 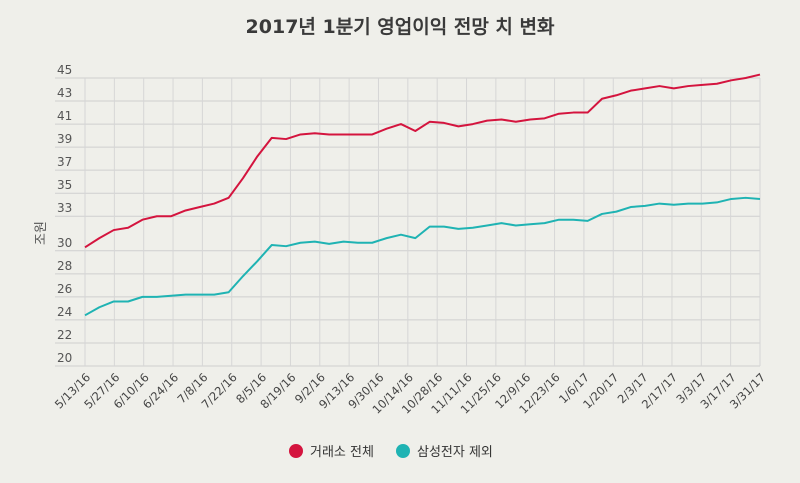 What do you see at coordinates (455, 452) in the screenshot?
I see `legend-label: 삼성전자 제외` at bounding box center [455, 452].